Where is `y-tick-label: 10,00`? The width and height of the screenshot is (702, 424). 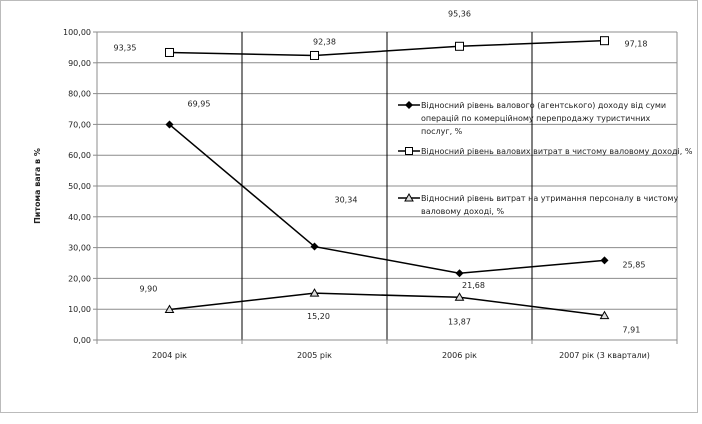 y-tick-label: 10,00 is located at coordinates (79, 309).